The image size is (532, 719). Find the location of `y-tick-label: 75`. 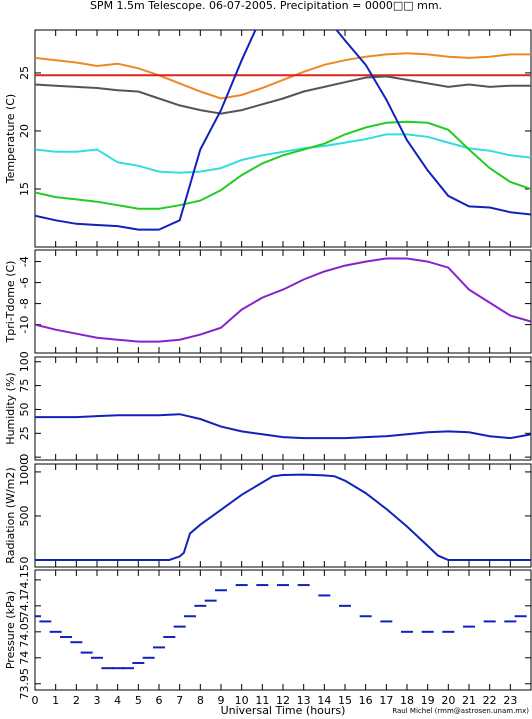

y-tick-label: 75 is located at coordinates (24, 386).